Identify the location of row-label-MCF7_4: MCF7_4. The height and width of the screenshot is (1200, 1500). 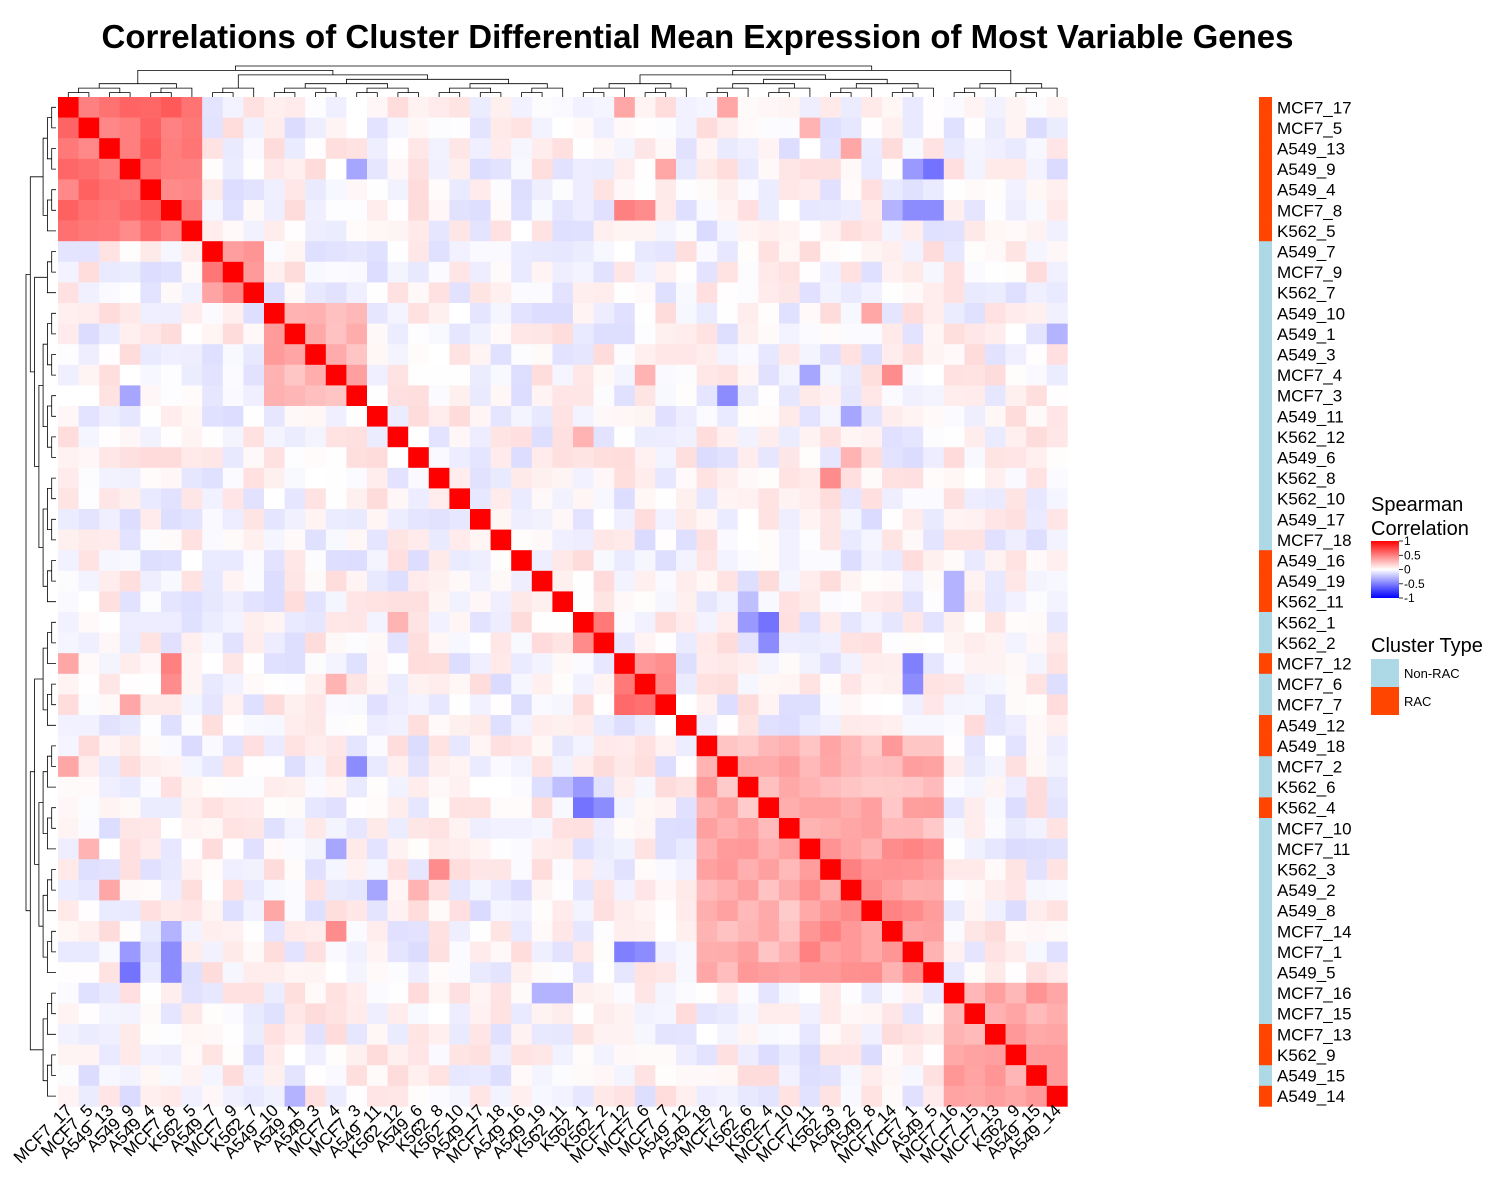
(1309, 375).